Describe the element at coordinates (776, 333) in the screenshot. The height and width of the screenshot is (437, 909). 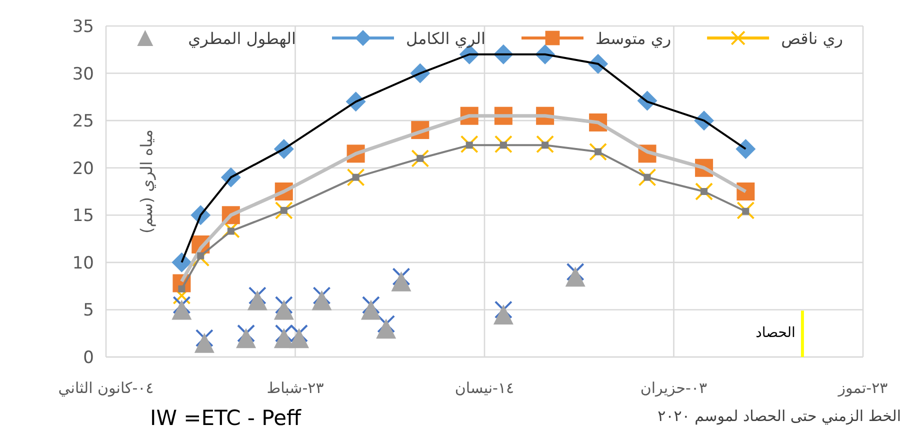
I see `ref-line-label: الحصاد` at that location.